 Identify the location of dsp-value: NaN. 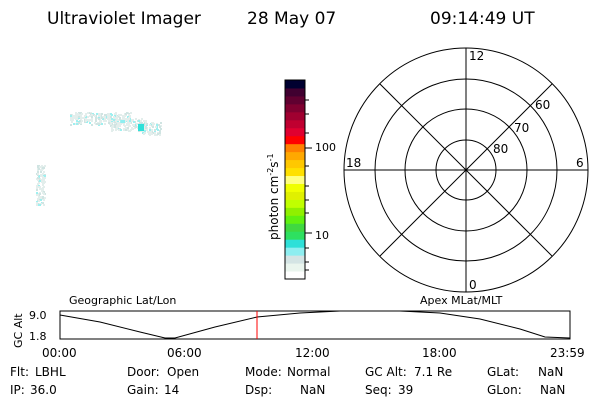
(312, 390).